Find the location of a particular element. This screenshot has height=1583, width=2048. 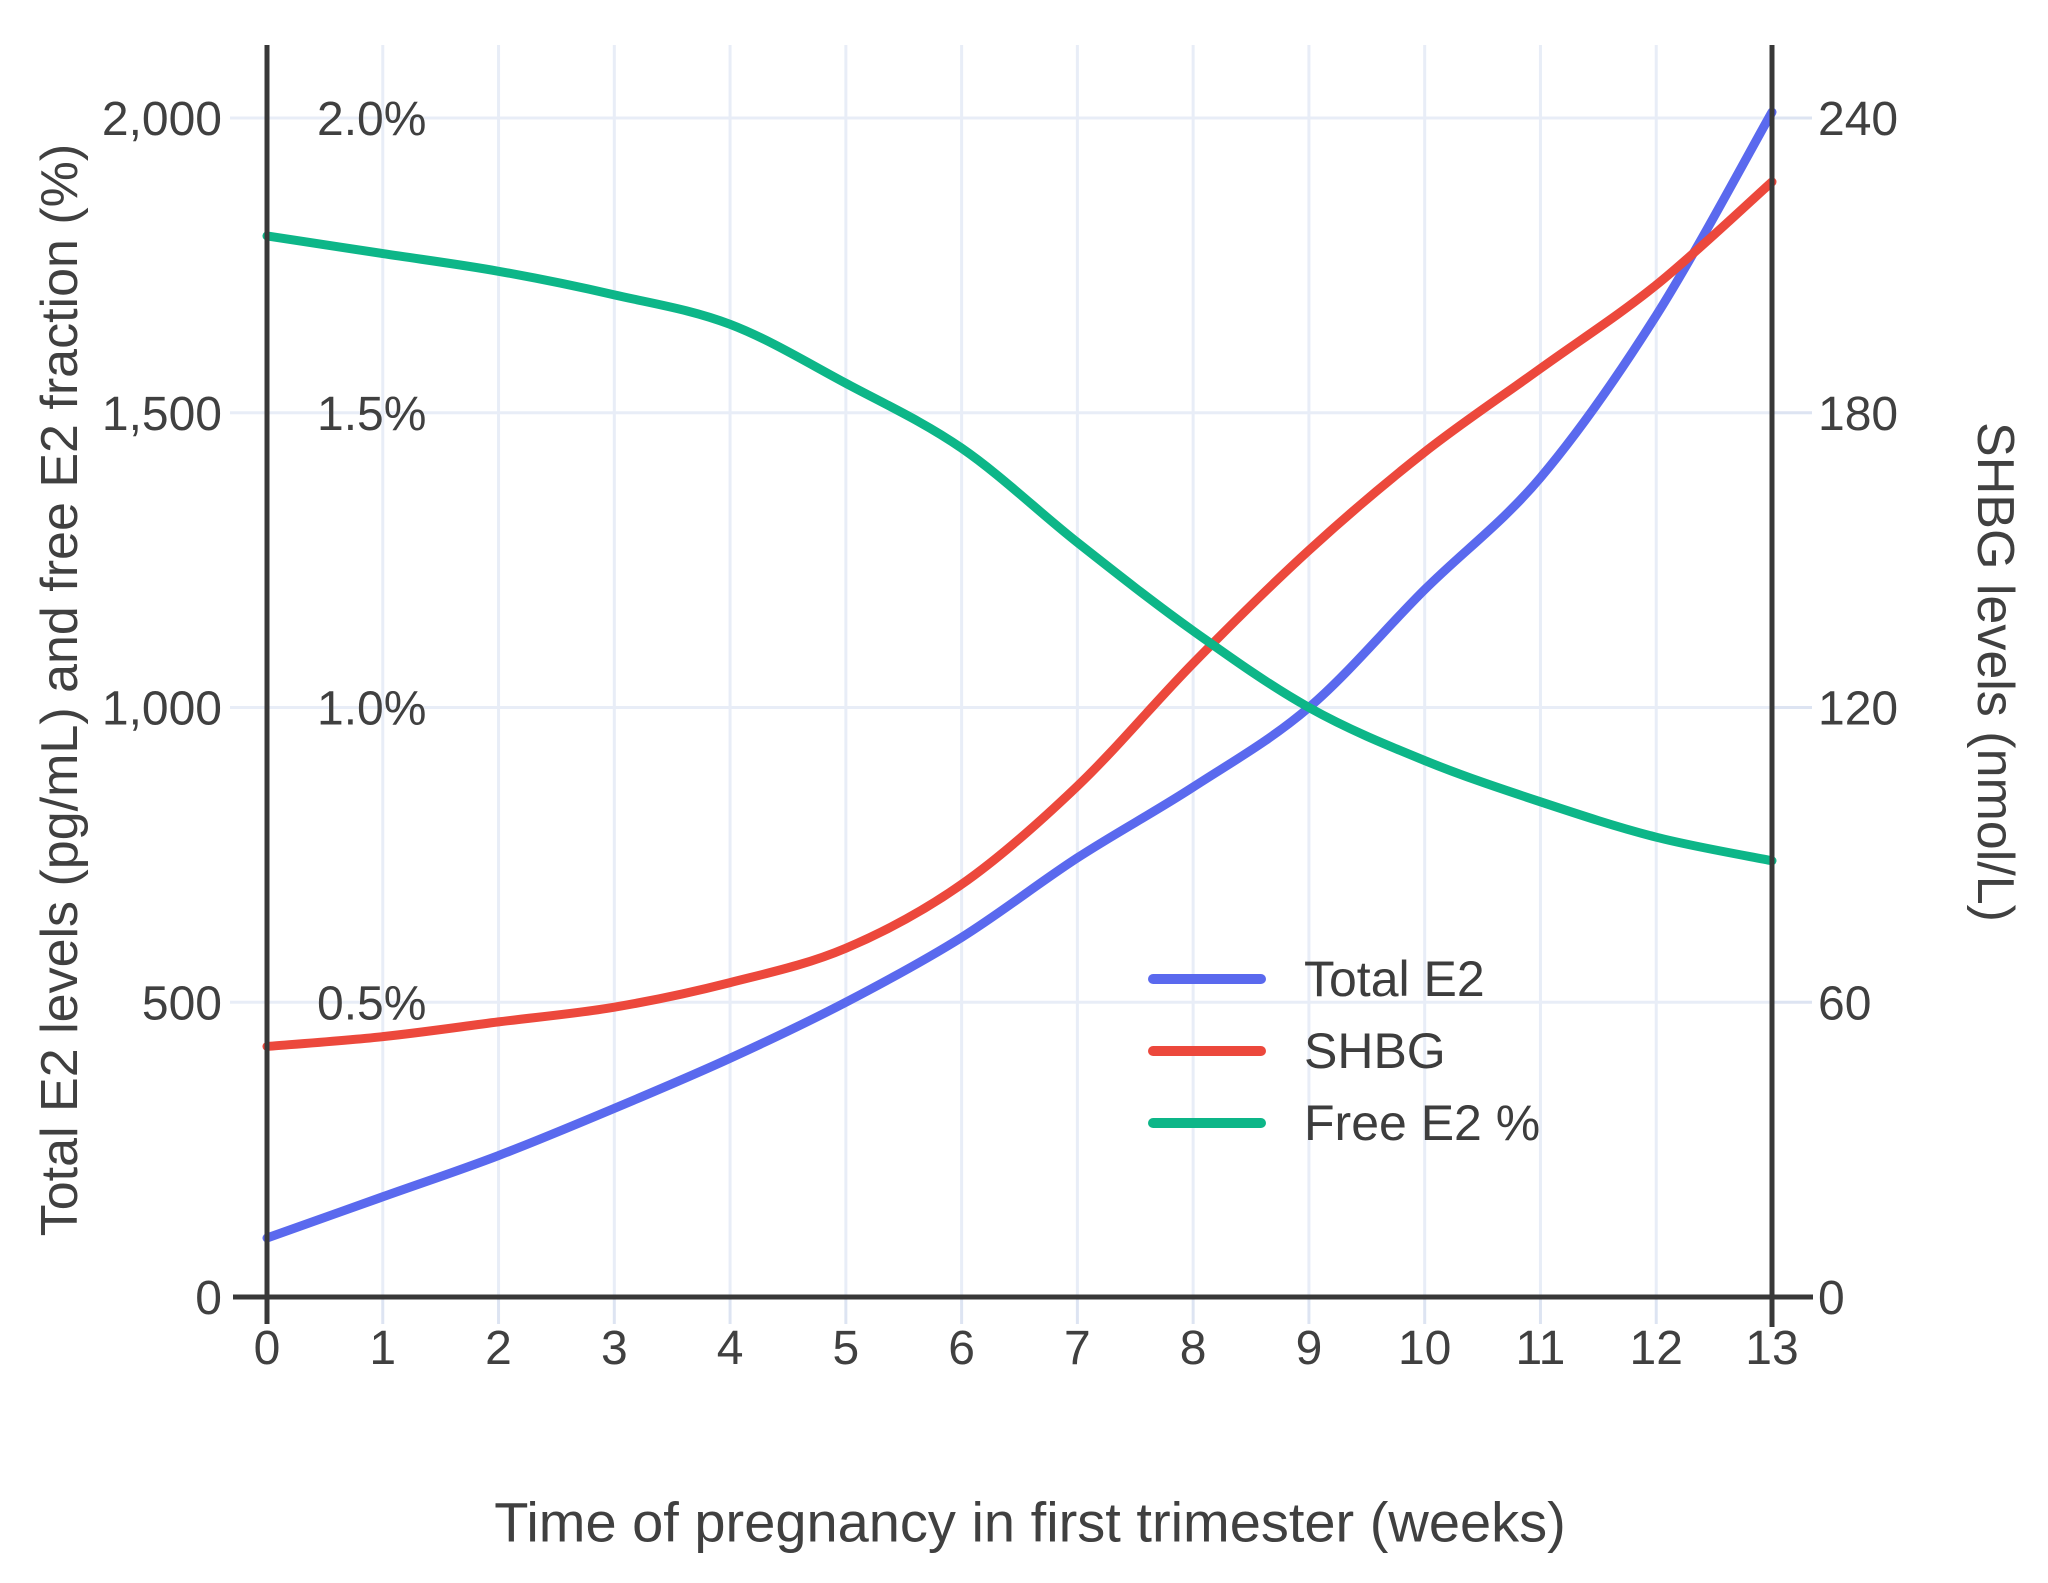

legend-label-free-e2: Free E2 % is located at coordinates (1422, 1123).